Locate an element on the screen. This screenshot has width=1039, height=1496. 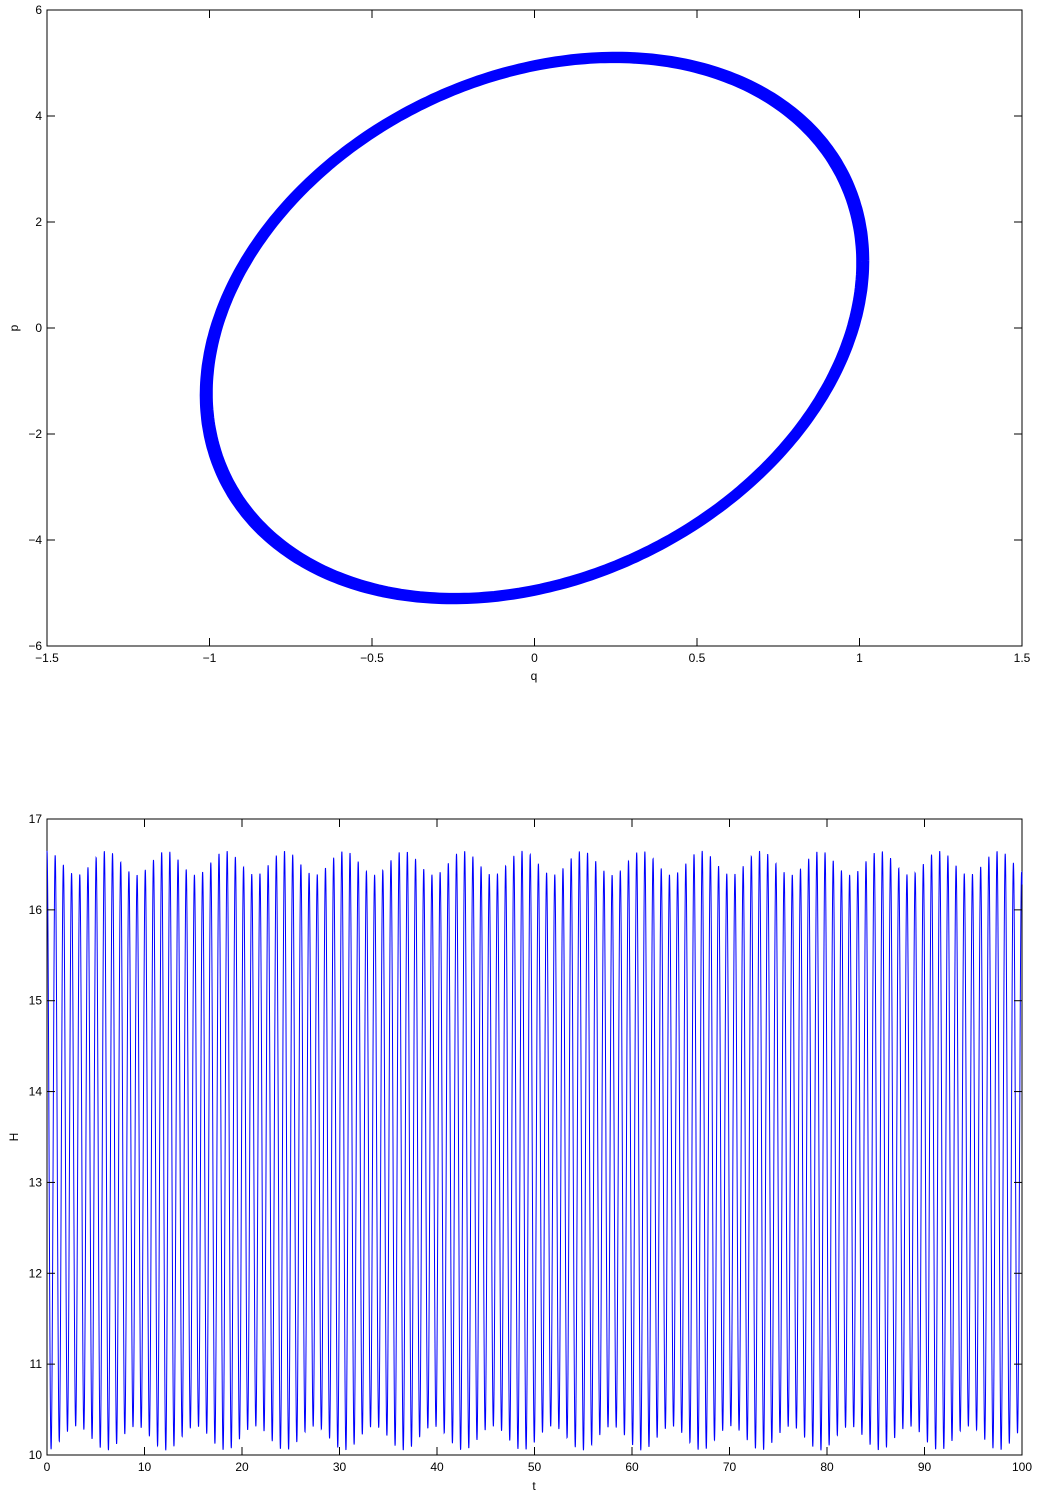
energy-xtick-label: 10 is located at coordinates (145, 1467).